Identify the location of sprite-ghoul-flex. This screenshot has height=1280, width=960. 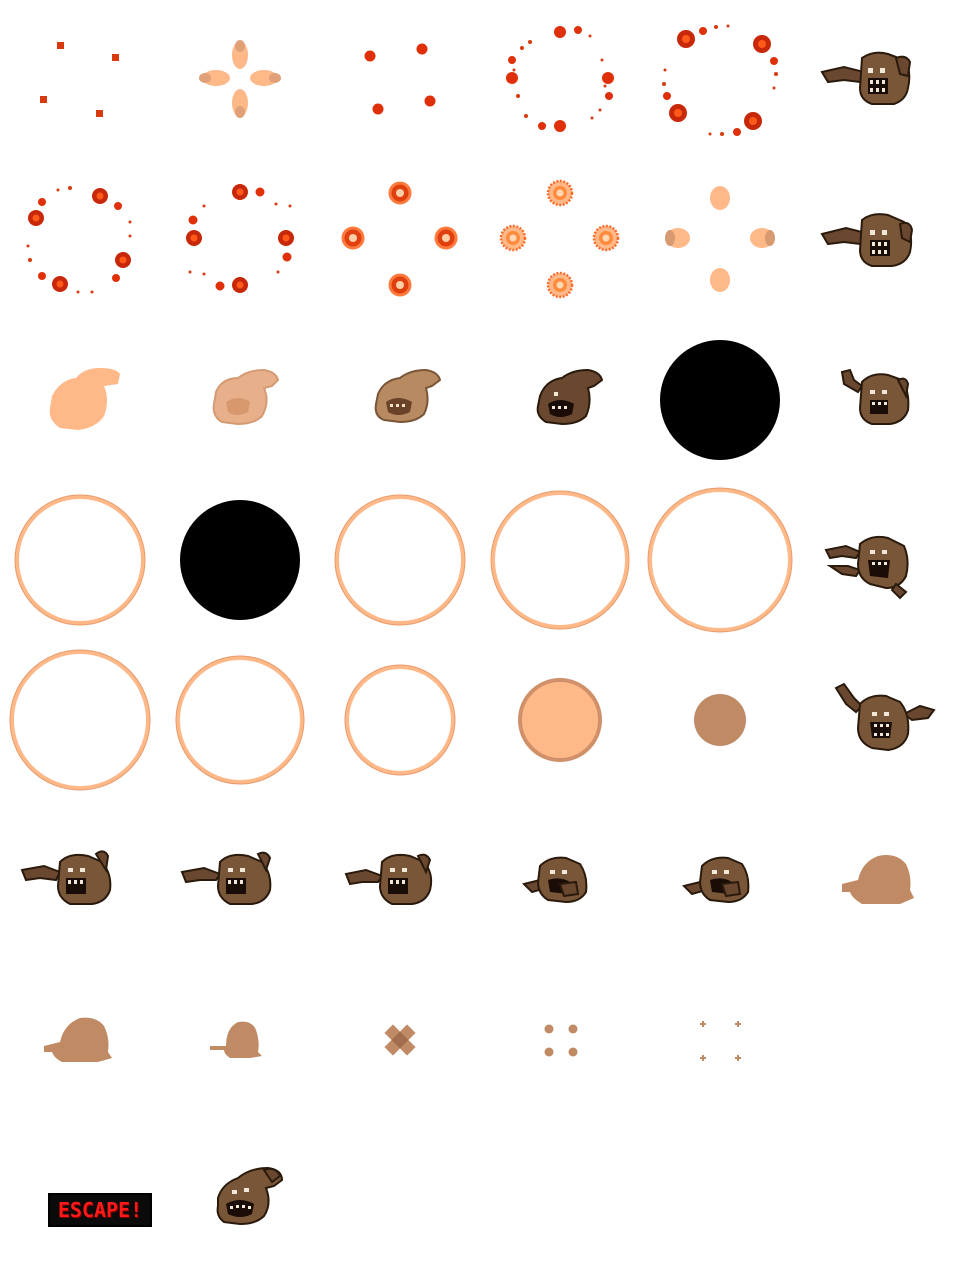
(880, 400).